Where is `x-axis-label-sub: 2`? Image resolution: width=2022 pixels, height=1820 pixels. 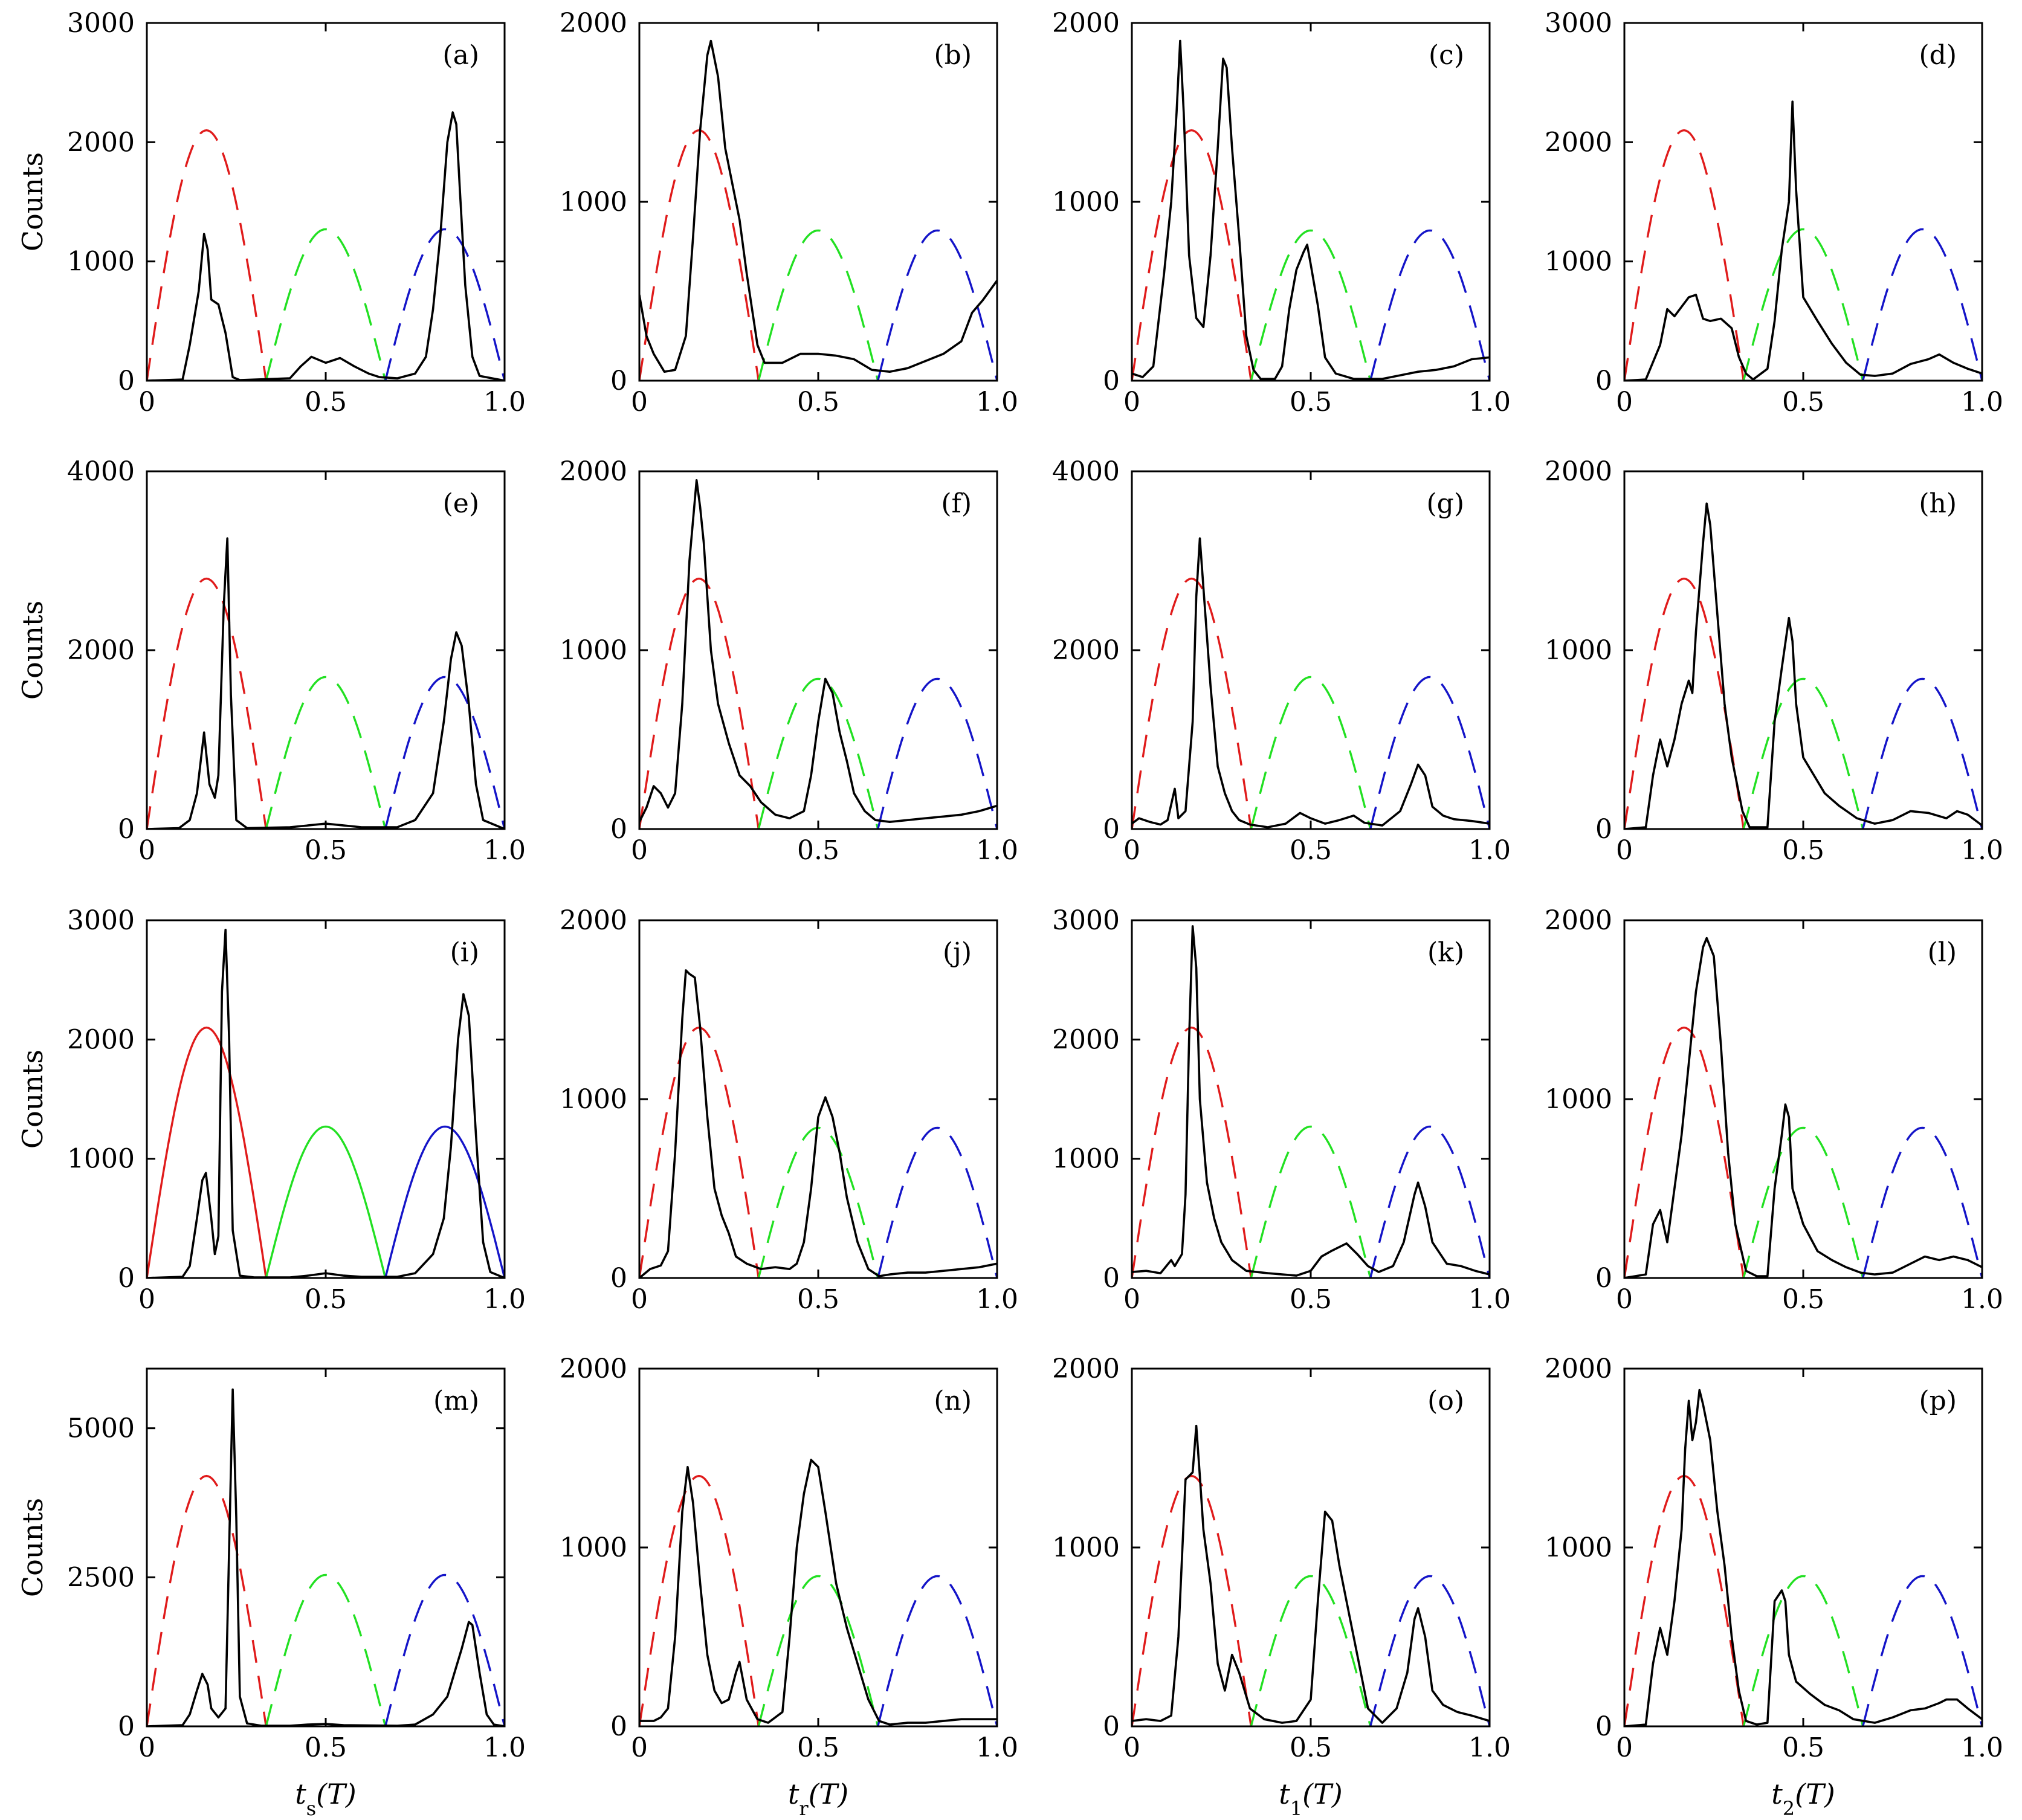
x-axis-label-sub: 2 is located at coordinates (1789, 1808).